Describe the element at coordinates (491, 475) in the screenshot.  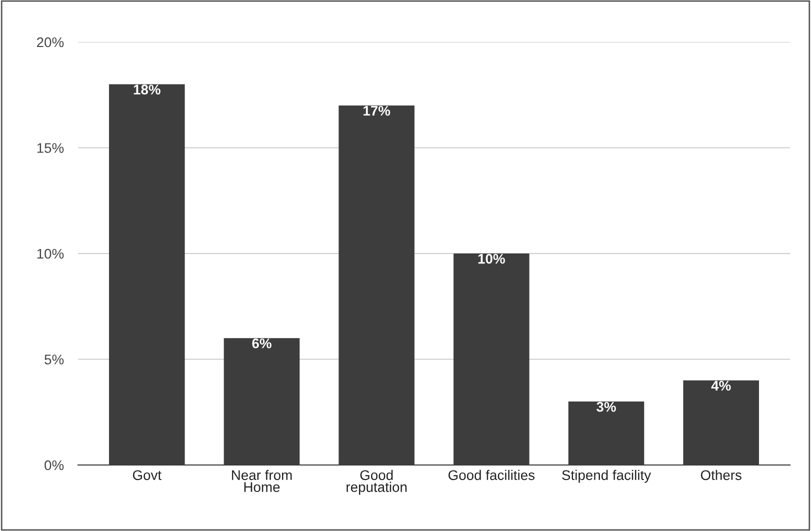
I see `x-tick-label: Good facilities` at that location.